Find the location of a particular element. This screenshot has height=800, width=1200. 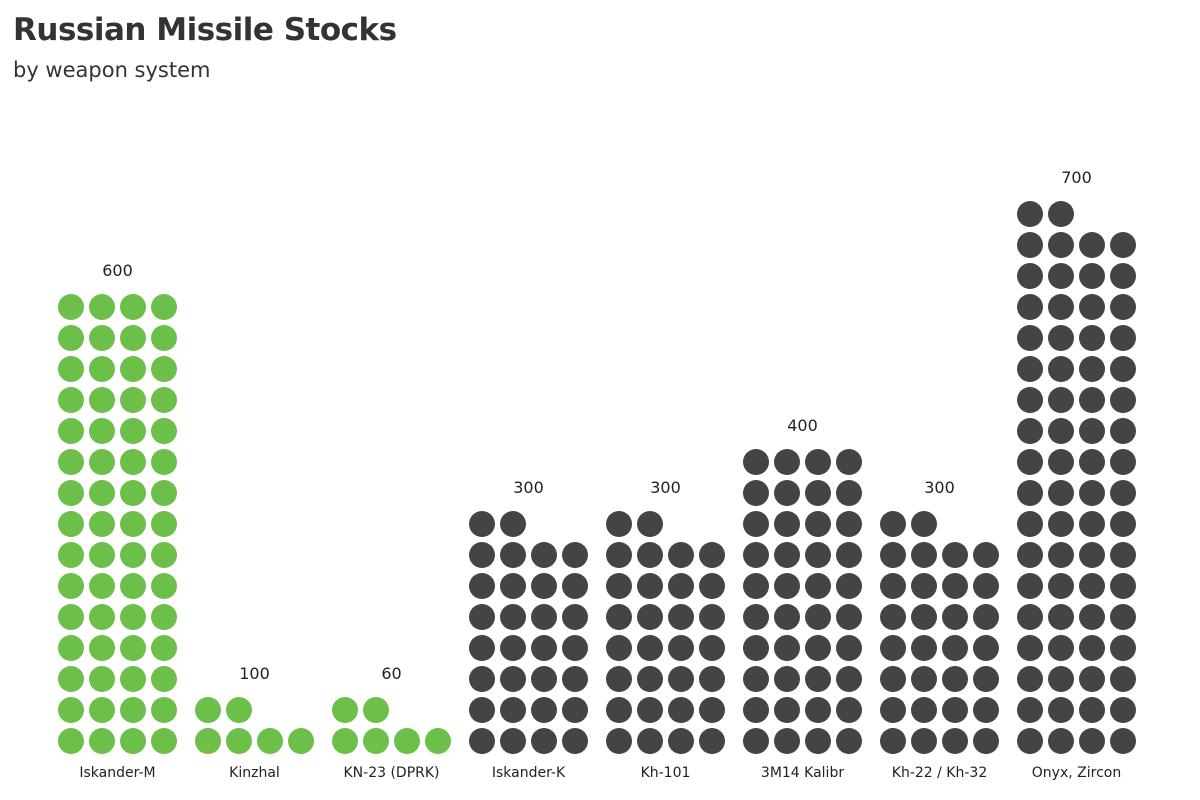

value-label: 700 is located at coordinates (1076, 177).